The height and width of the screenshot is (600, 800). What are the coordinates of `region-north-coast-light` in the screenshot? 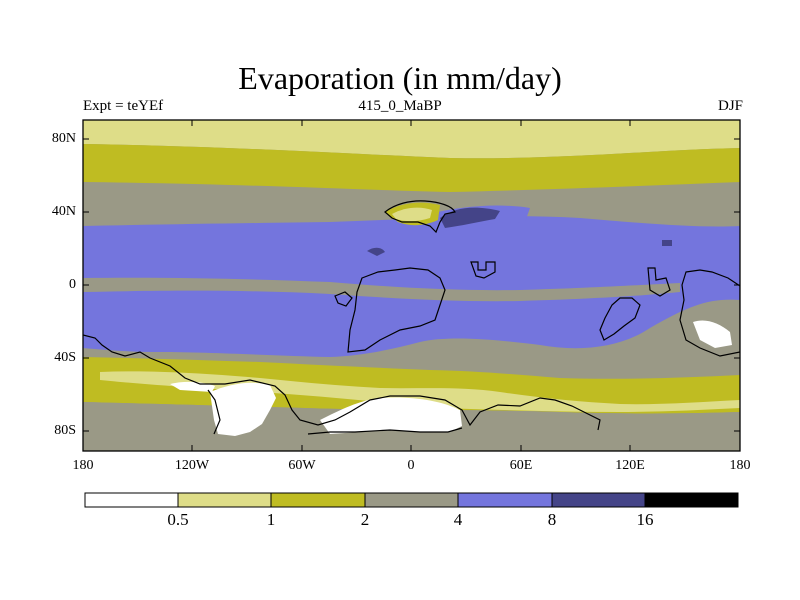 It's located at (412, 214).